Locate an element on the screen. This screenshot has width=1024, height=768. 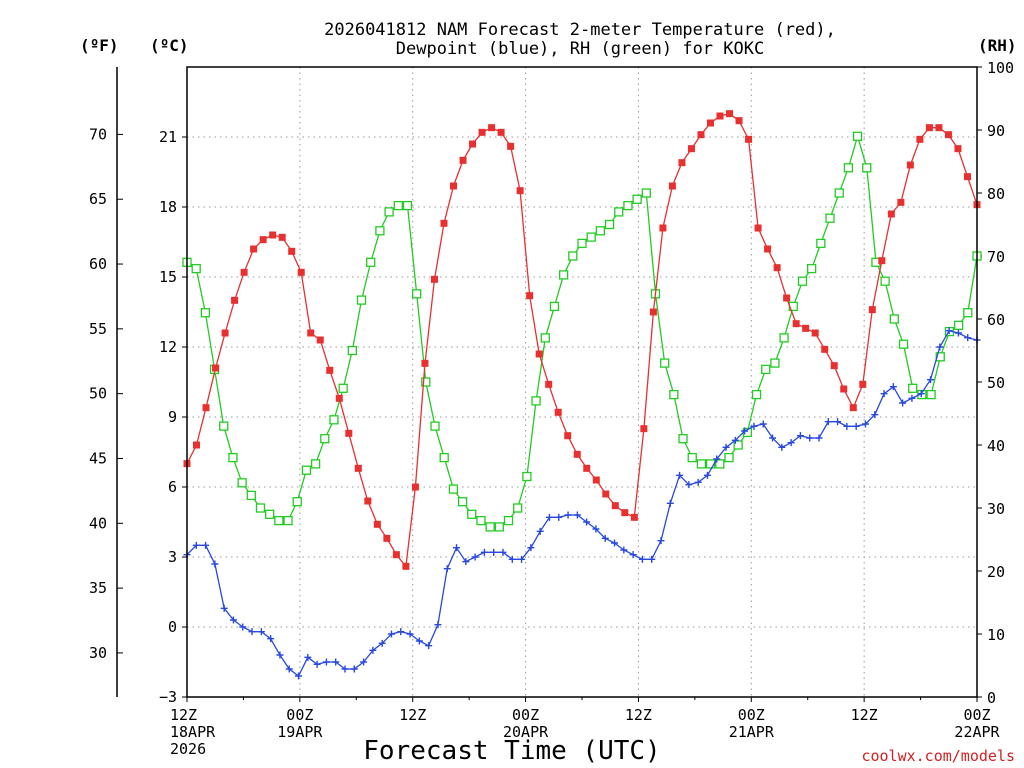
x-axis-label: Forecast Time (UTC) is located at coordinates (511, 751).